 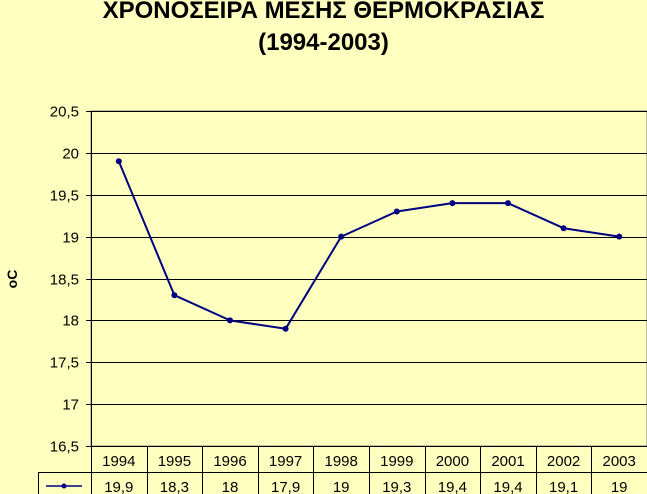 I want to click on y-tick-label: 19,5, so click(x=64, y=196).